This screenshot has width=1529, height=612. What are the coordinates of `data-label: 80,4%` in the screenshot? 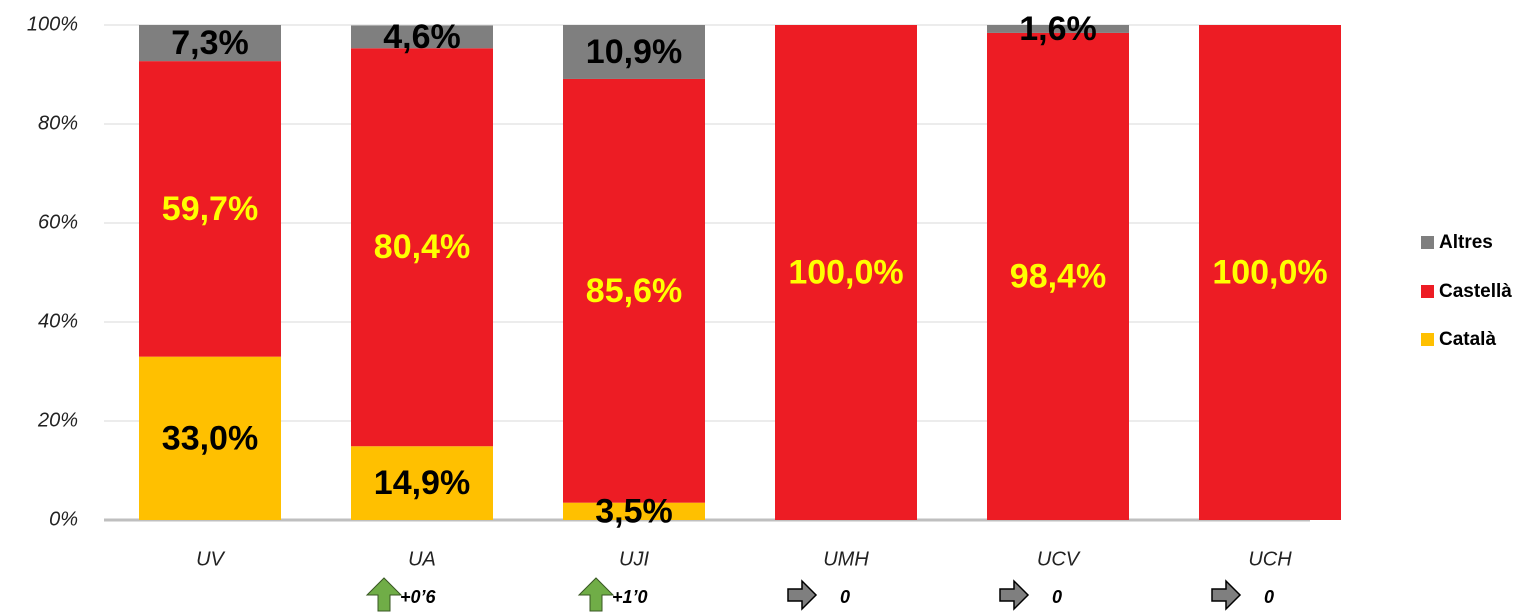 It's located at (422, 247).